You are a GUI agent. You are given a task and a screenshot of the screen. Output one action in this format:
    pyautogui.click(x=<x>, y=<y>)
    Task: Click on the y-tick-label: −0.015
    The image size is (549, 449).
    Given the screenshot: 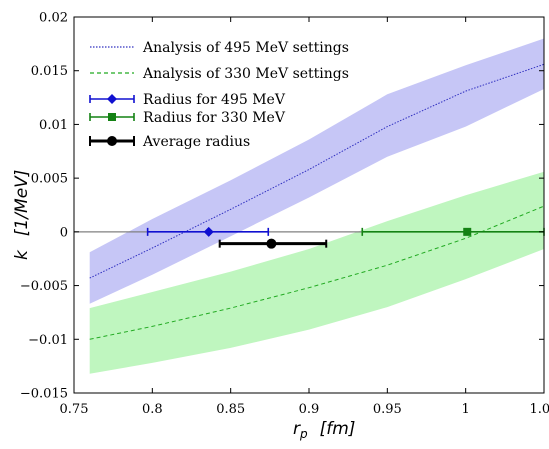 What is the action you would take?
    pyautogui.click(x=44, y=394)
    